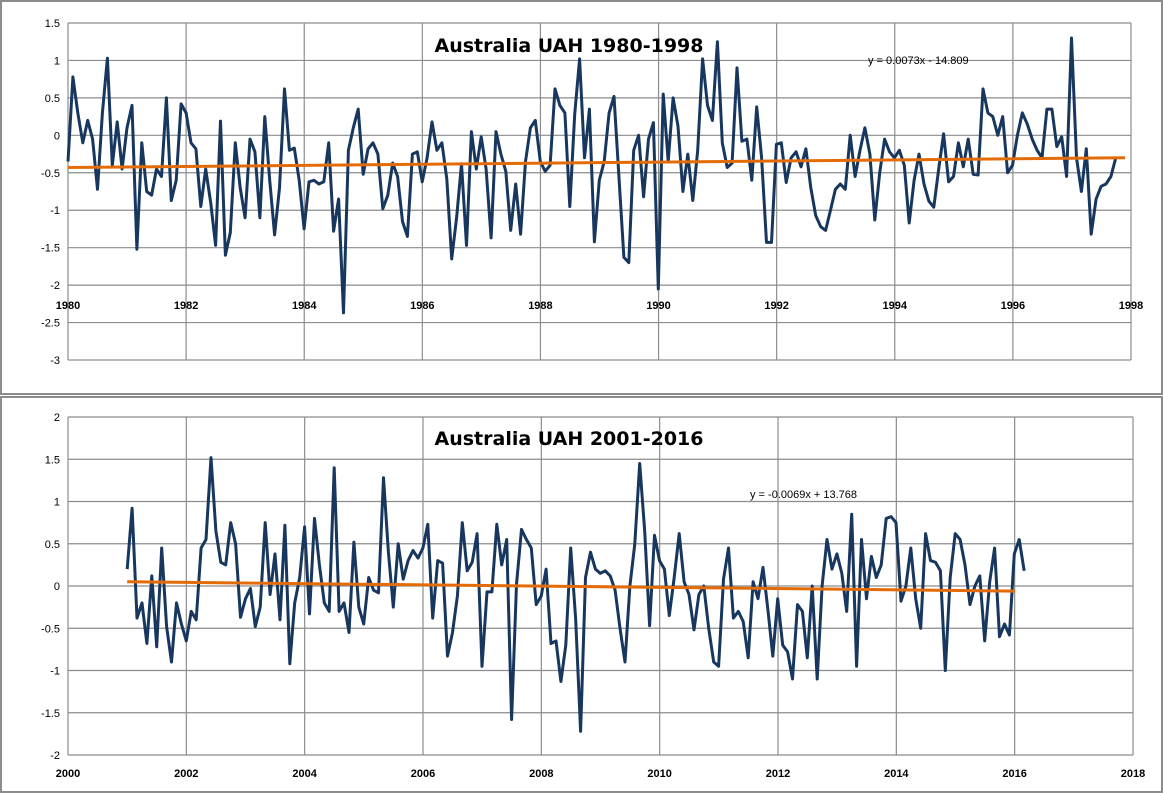 Image resolution: width=1163 pixels, height=793 pixels. Describe the element at coordinates (1131, 306) in the screenshot. I see `x-tick-label: 1998` at that location.